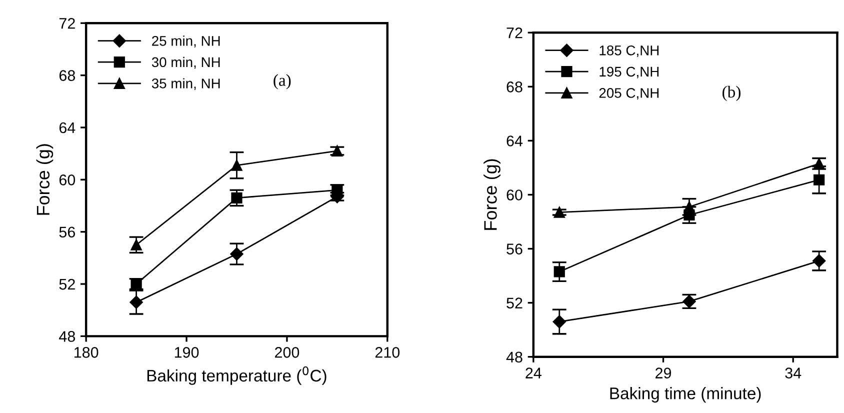 The image size is (844, 413). Describe the element at coordinates (664, 373) in the screenshot. I see `x-tick-label: 29` at that location.